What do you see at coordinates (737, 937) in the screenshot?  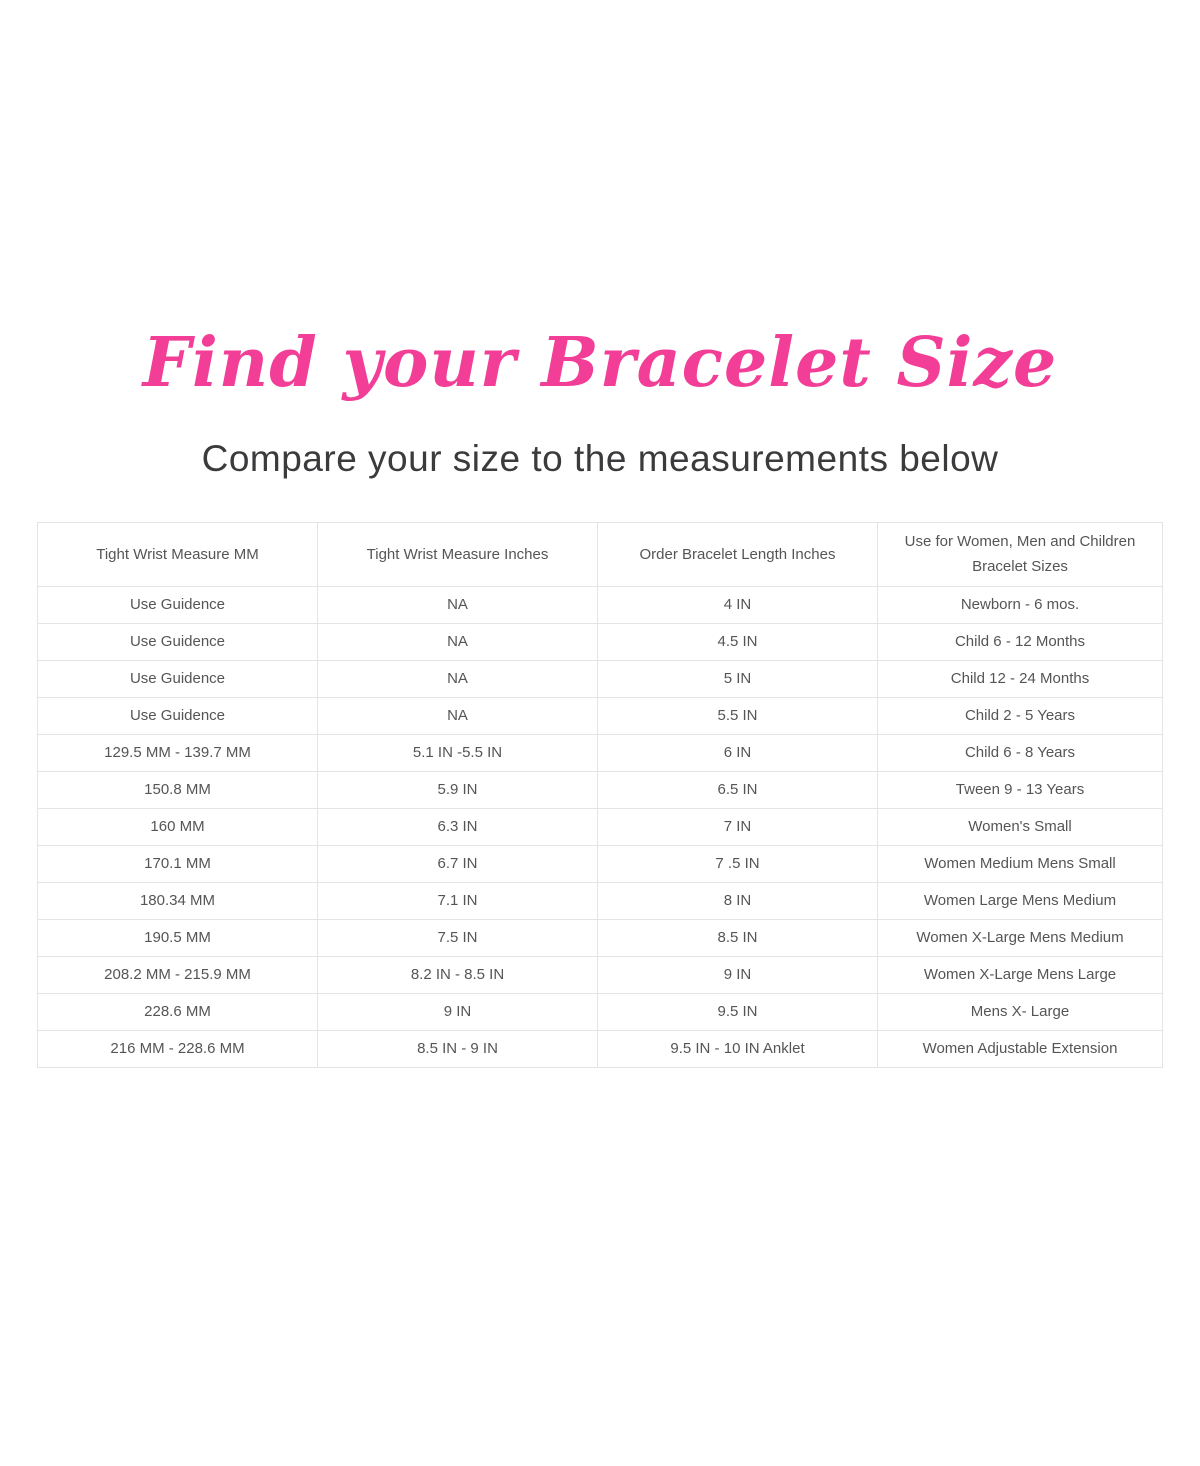 I see `table-cell: 8.5 IN` at bounding box center [737, 937].